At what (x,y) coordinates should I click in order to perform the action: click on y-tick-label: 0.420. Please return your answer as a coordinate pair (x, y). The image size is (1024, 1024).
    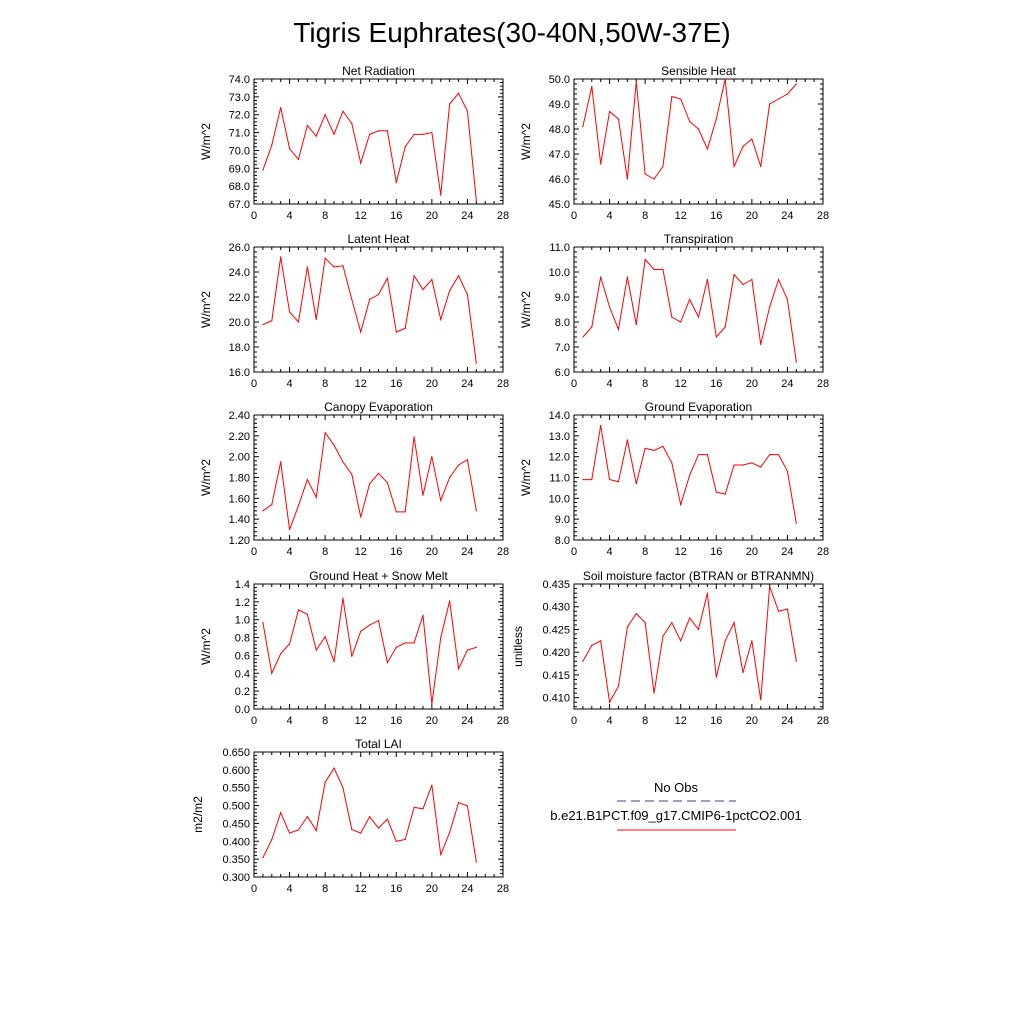
    Looking at the image, I should click on (556, 653).